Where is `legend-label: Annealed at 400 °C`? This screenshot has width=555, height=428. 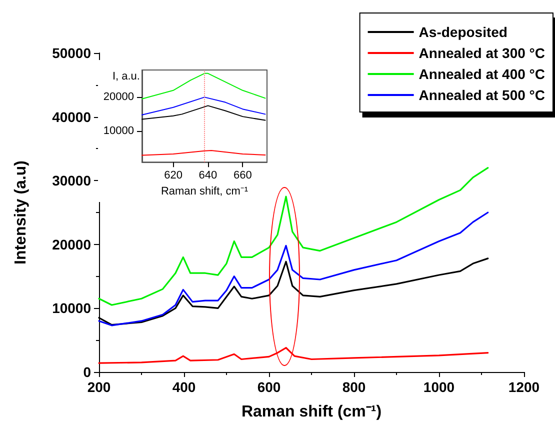 legend-label: Annealed at 400 °C is located at coordinates (482, 74).